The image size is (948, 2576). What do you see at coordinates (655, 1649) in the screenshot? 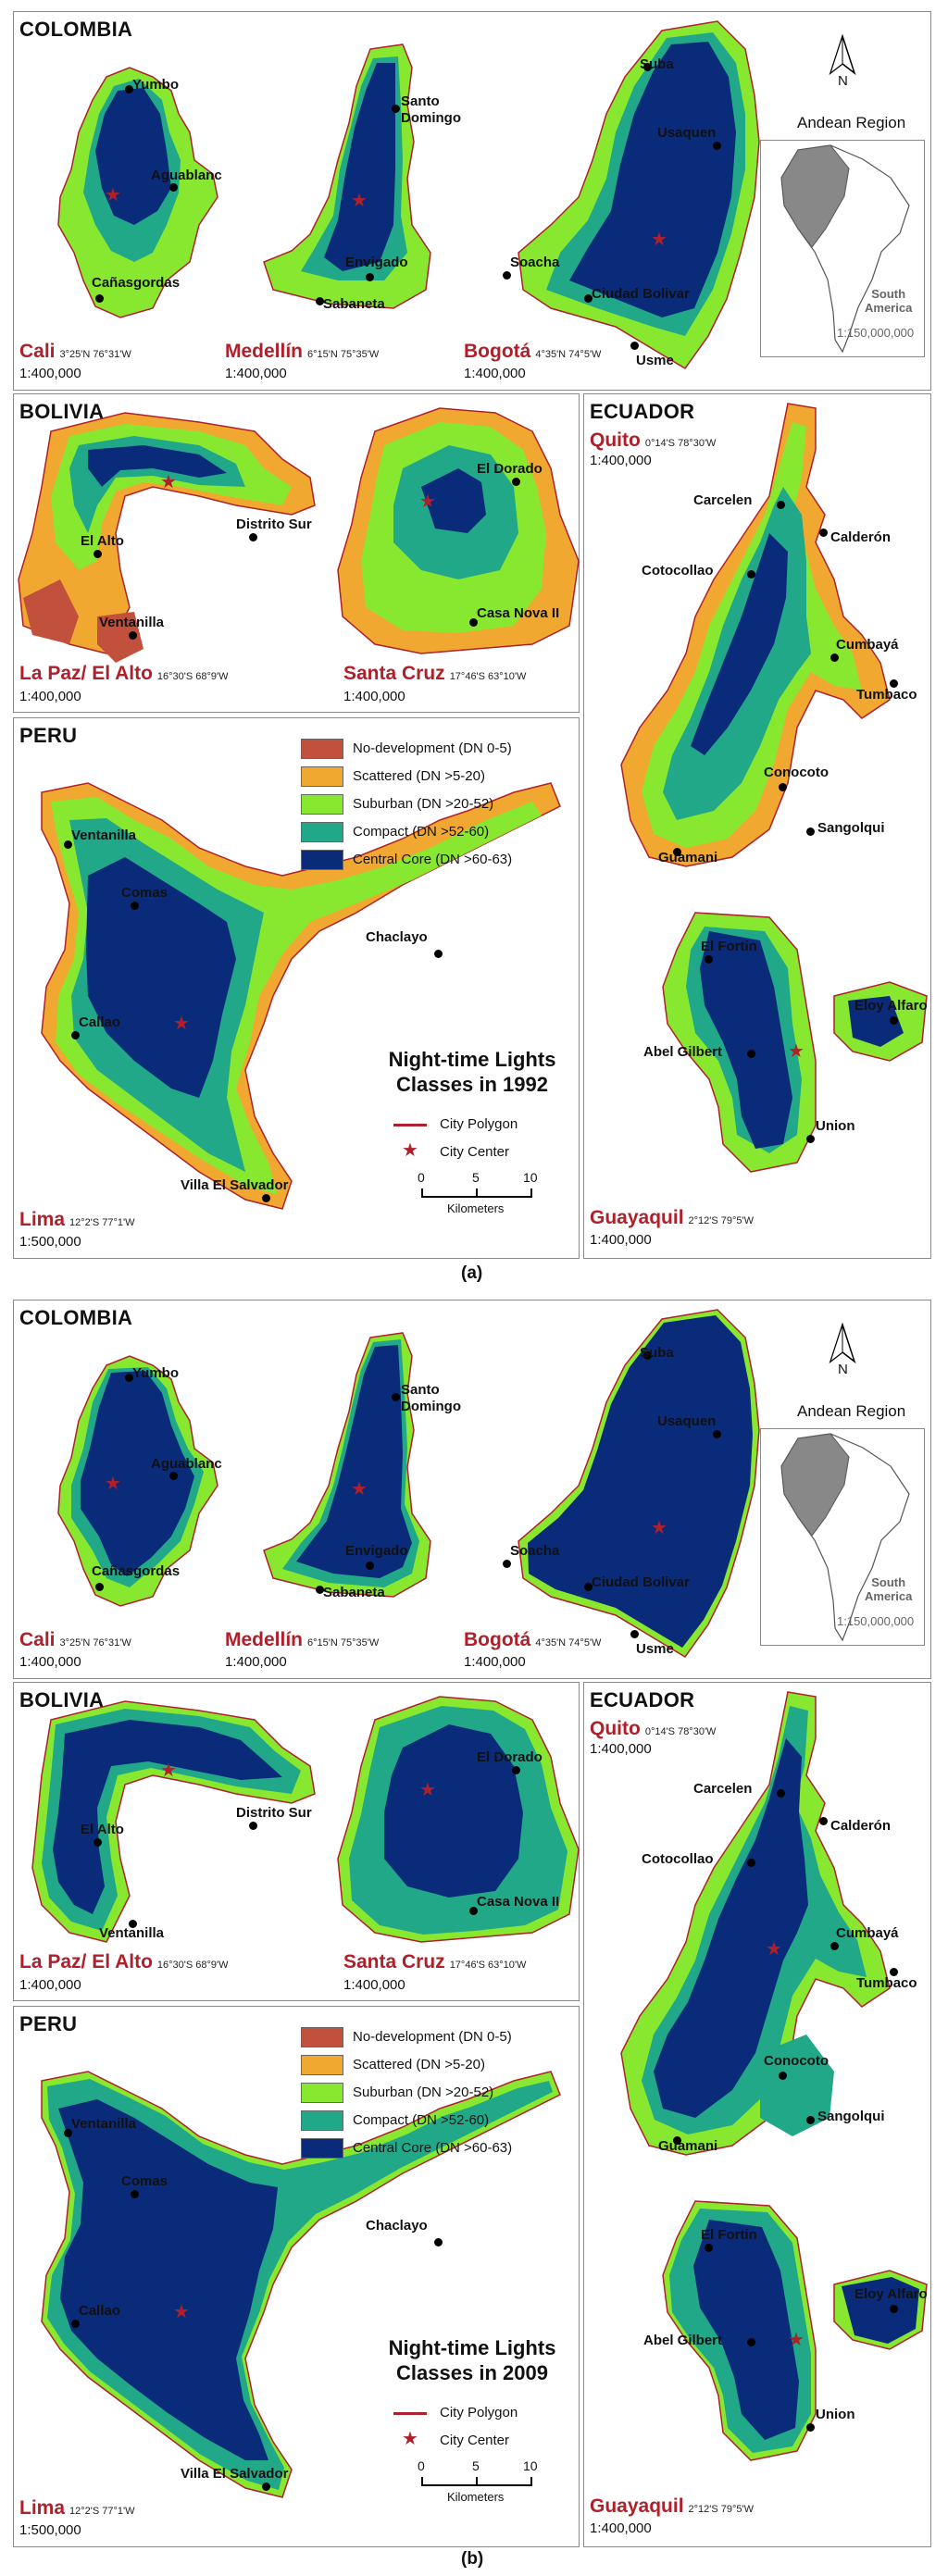
I see `place-label: Usme` at bounding box center [655, 1649].